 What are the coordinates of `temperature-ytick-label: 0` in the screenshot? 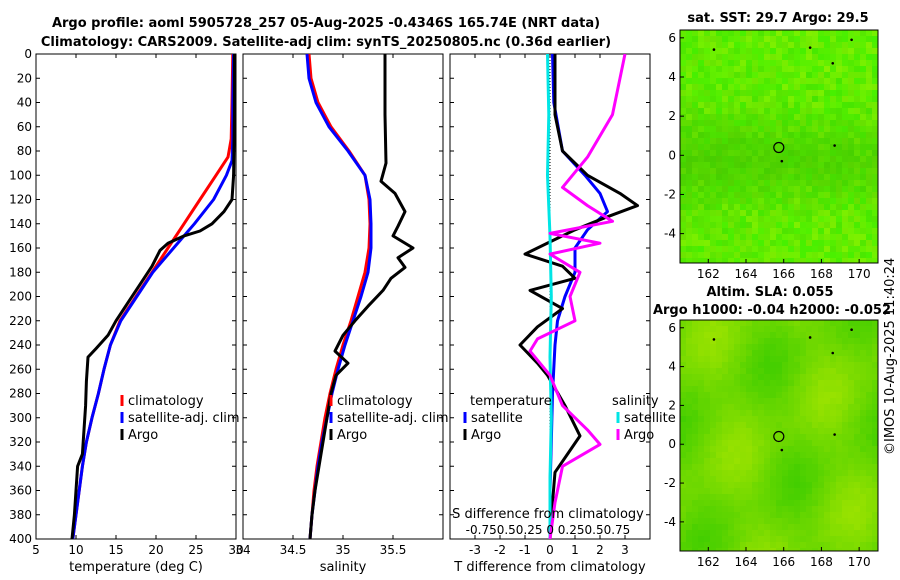 It's located at (28, 54).